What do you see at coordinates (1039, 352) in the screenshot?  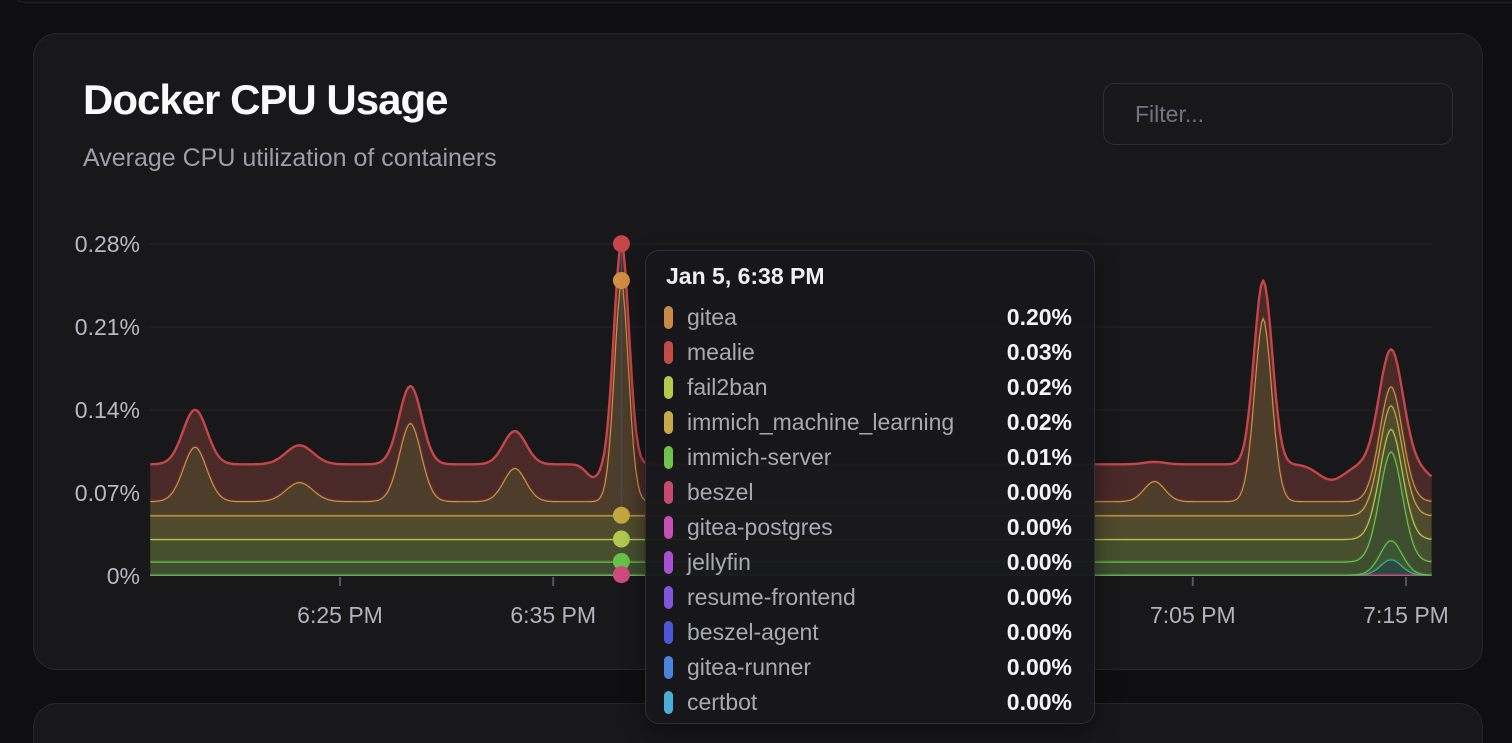 I see `series-value: 0.03%` at bounding box center [1039, 352].